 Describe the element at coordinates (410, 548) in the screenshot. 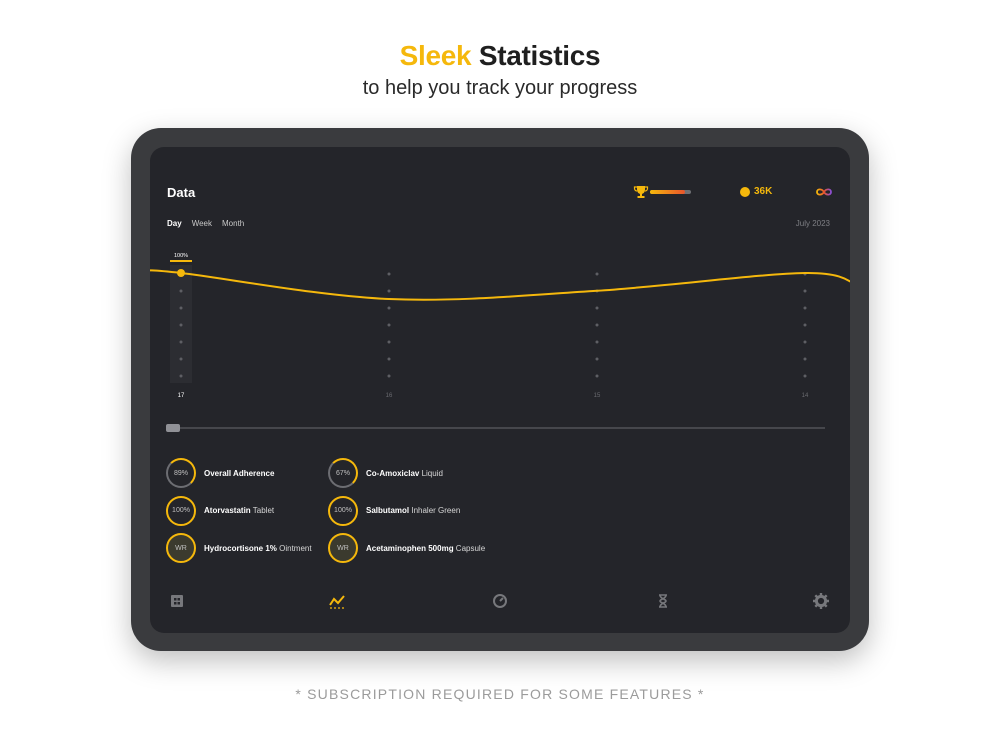

I see `stat-name: Acetaminophen 500mg` at that location.